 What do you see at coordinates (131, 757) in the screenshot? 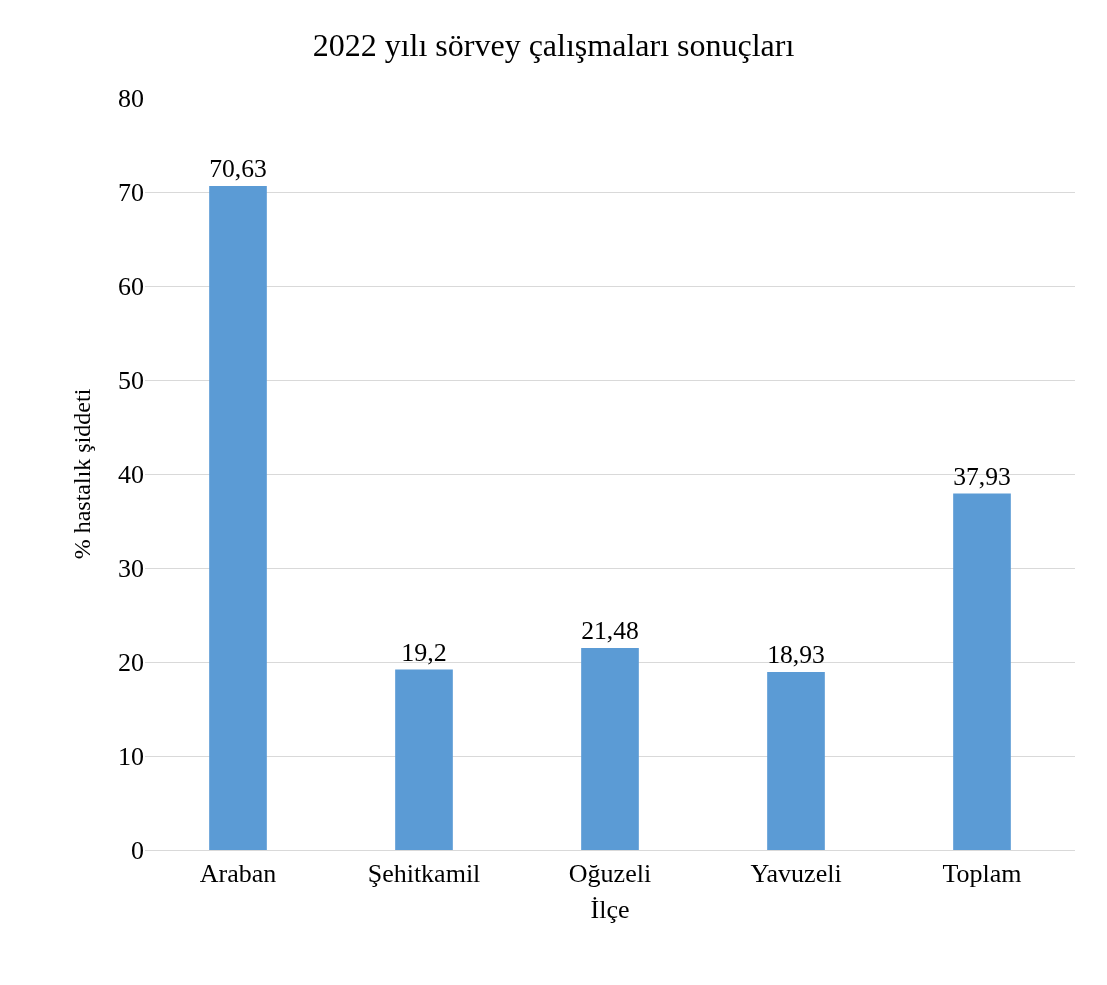
I see `y-tick-label: 10` at bounding box center [131, 757].